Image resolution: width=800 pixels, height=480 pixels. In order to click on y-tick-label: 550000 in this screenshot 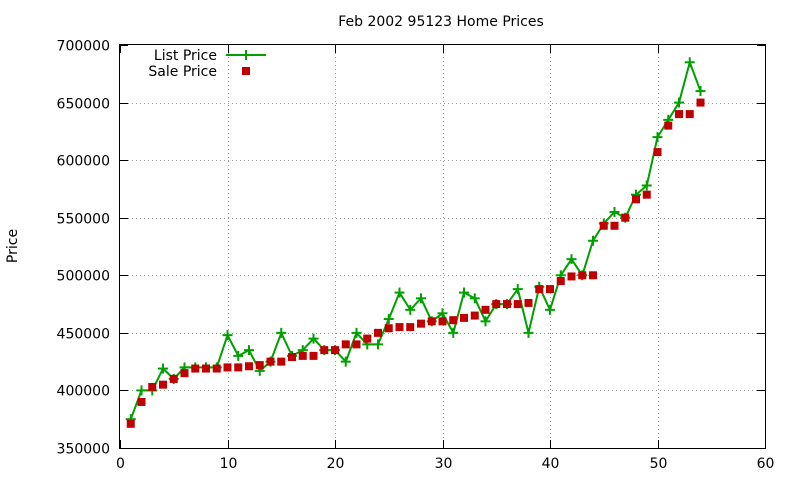, I will do `click(83, 220)`.